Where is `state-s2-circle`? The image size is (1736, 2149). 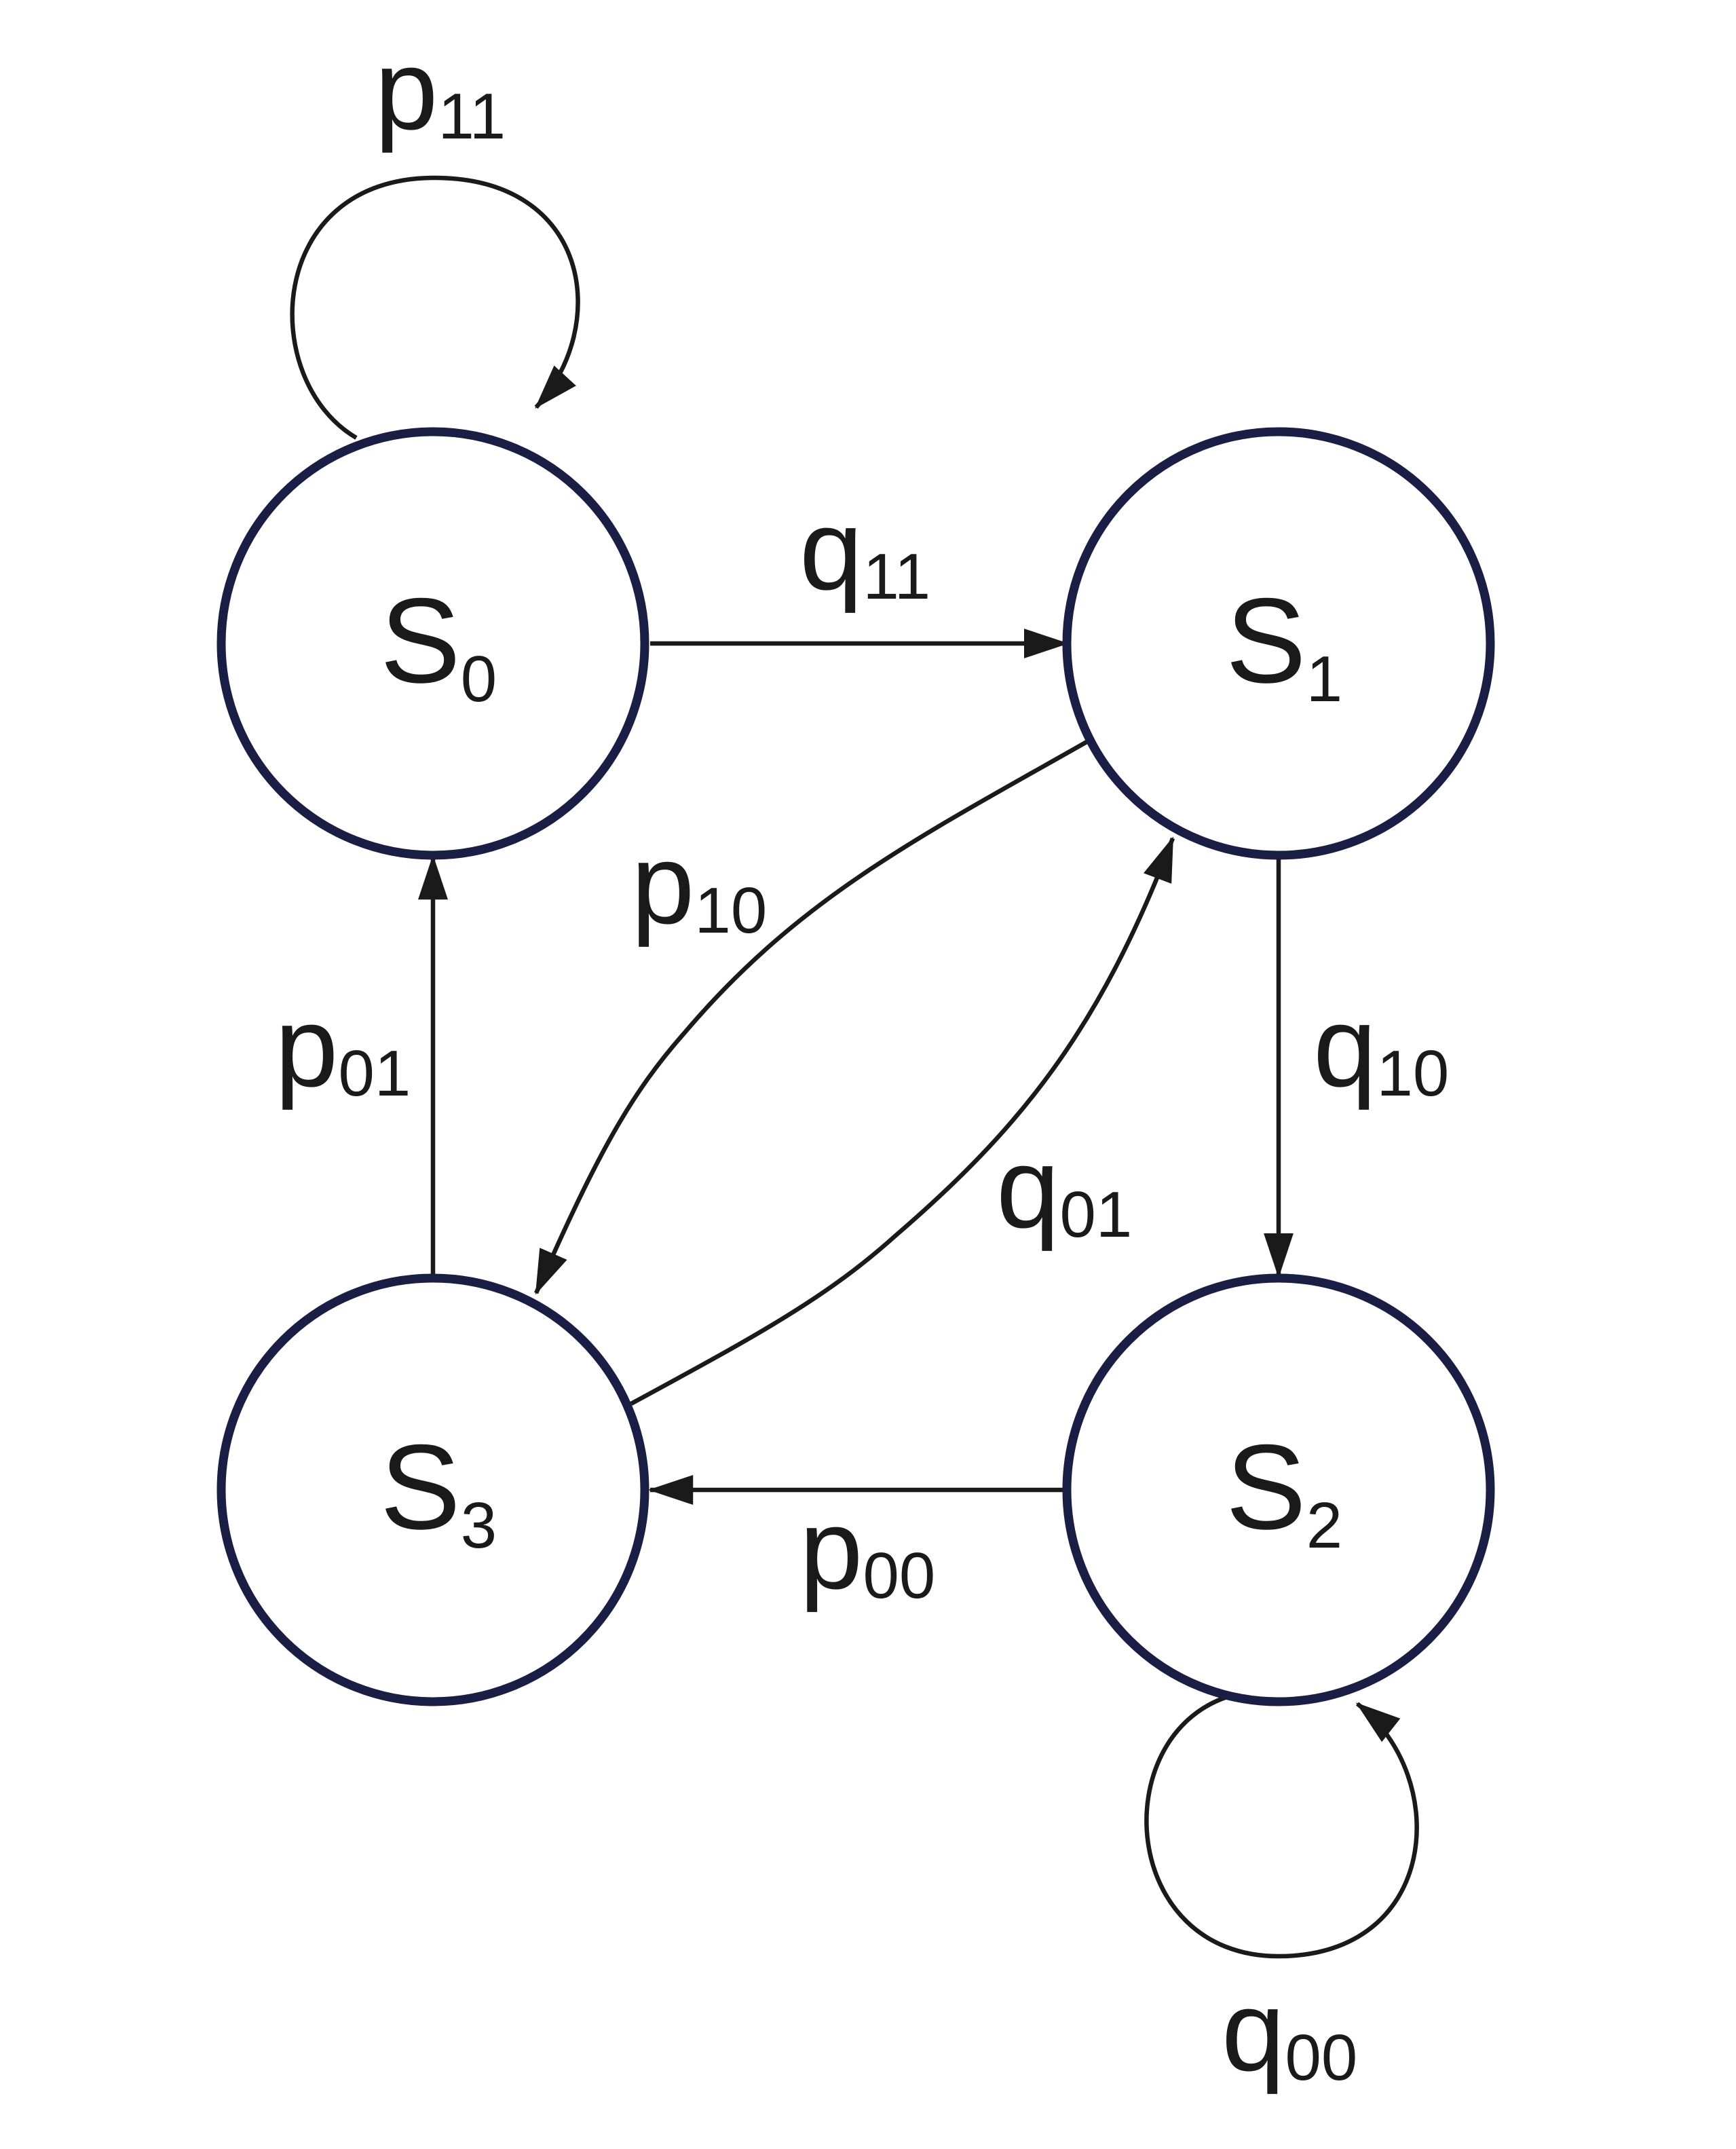
state-s2-circle is located at coordinates (1278, 1490).